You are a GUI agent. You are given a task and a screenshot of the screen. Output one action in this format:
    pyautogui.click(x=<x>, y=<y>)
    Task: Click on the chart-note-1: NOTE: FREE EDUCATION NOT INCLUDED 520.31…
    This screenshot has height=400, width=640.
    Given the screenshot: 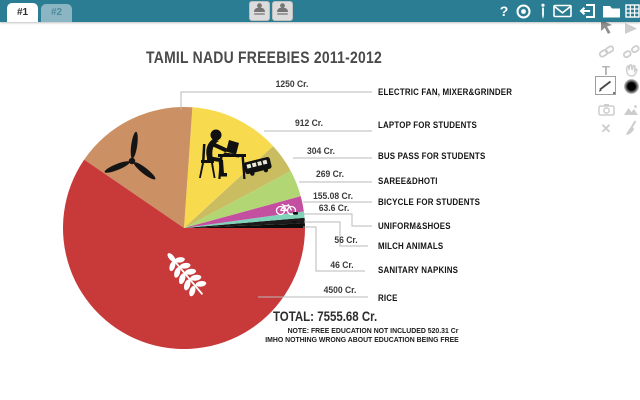 What is the action you would take?
    pyautogui.click(x=373, y=330)
    